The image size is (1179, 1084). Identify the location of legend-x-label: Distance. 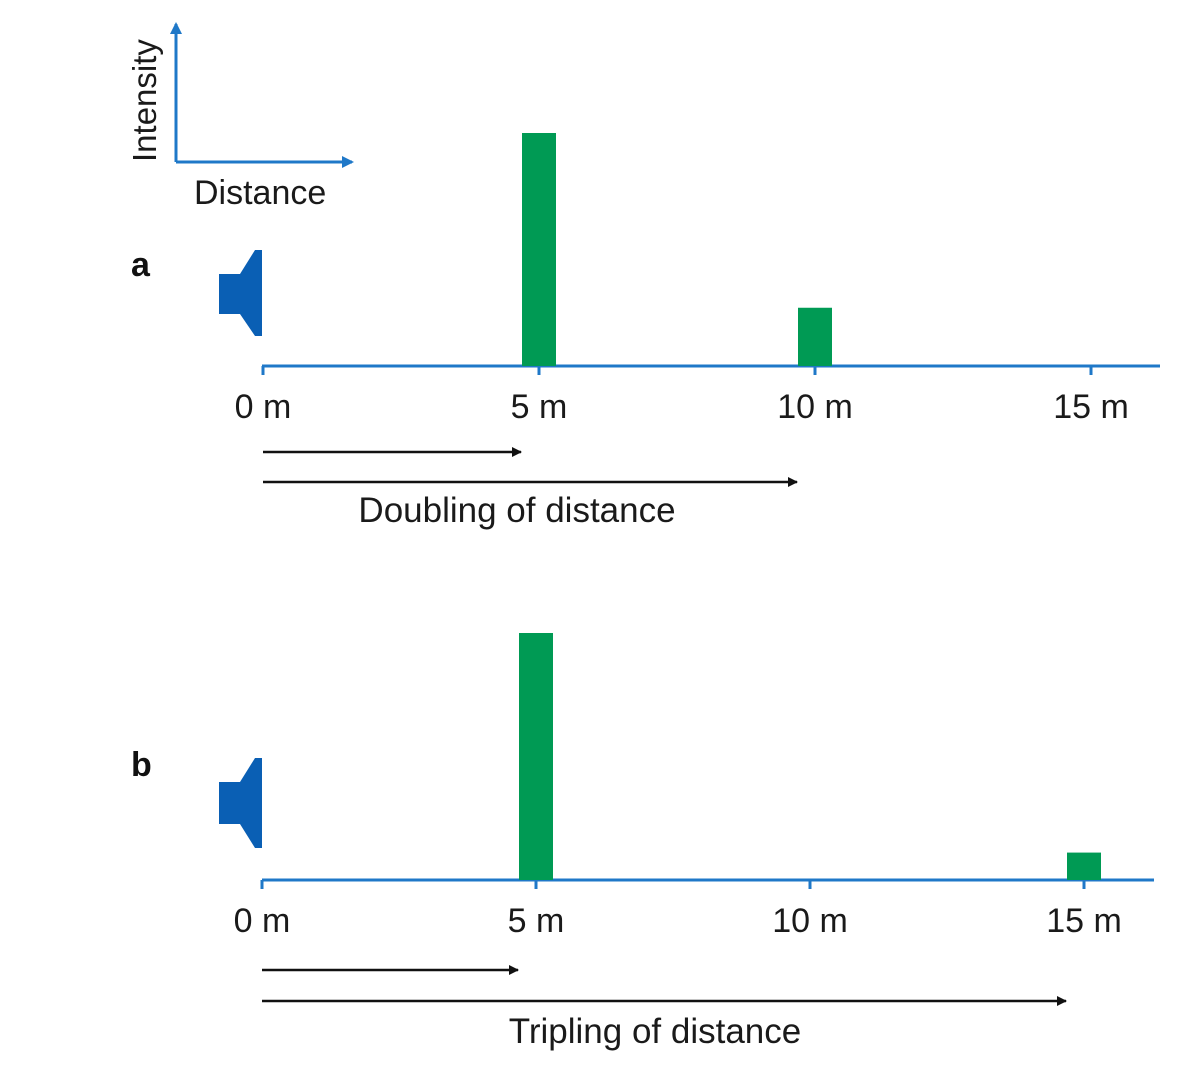
(260, 193).